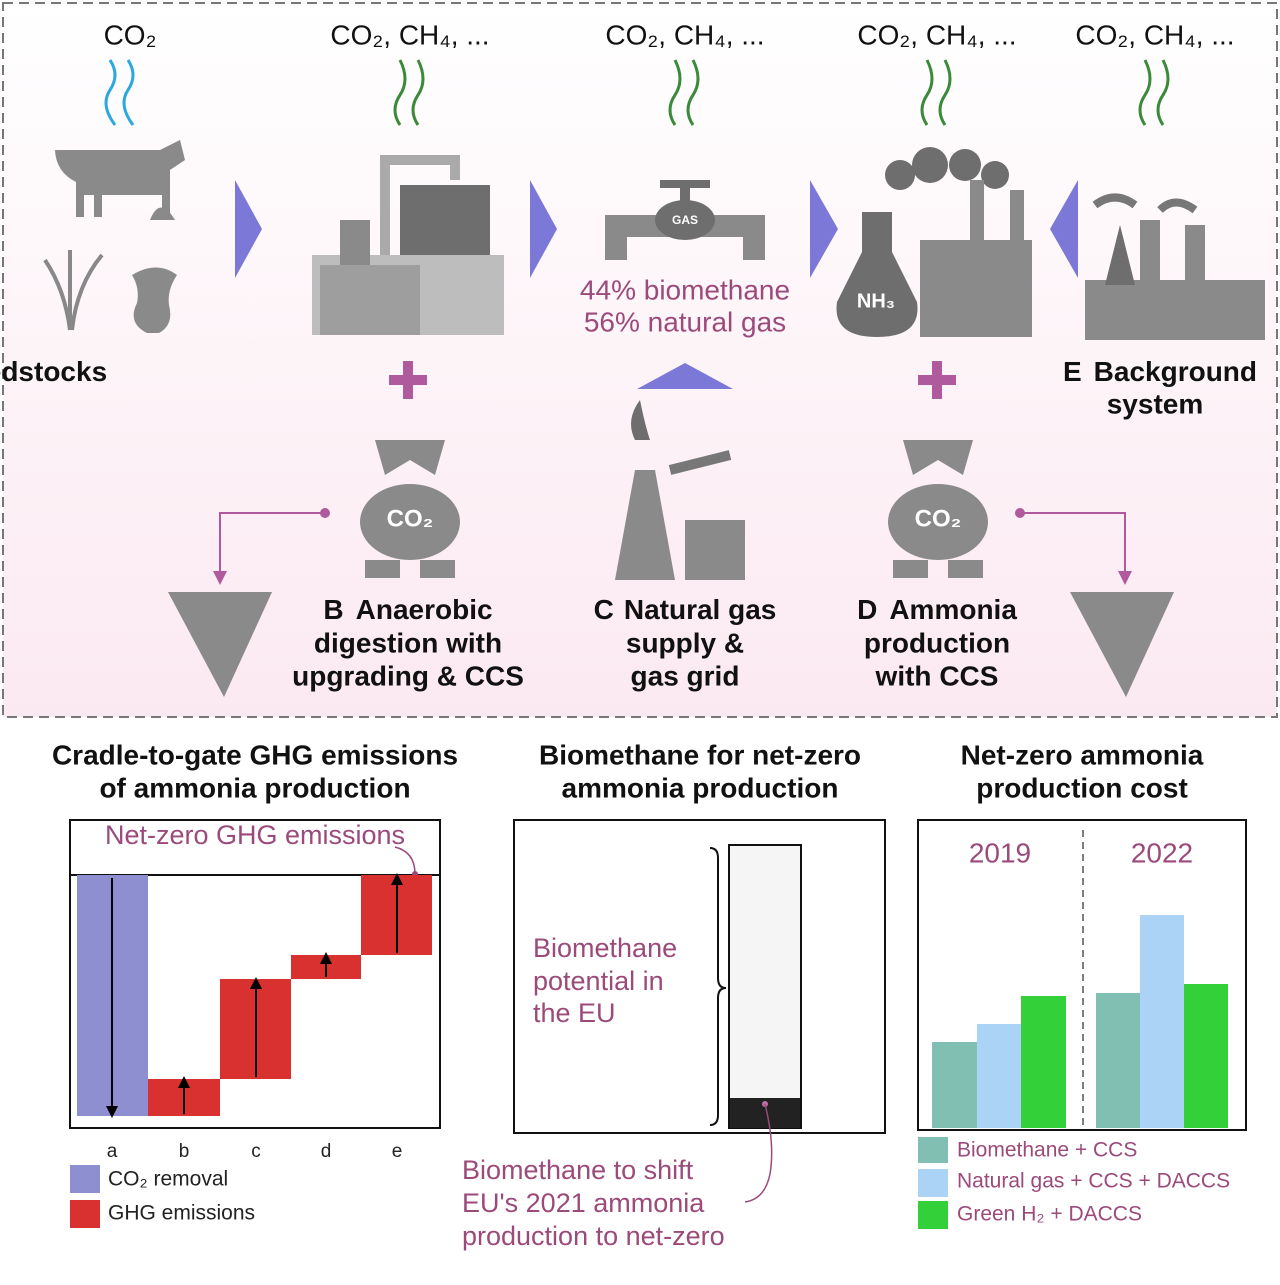 This screenshot has width=1280, height=1285. I want to click on icon-label: GAS, so click(685, 220).